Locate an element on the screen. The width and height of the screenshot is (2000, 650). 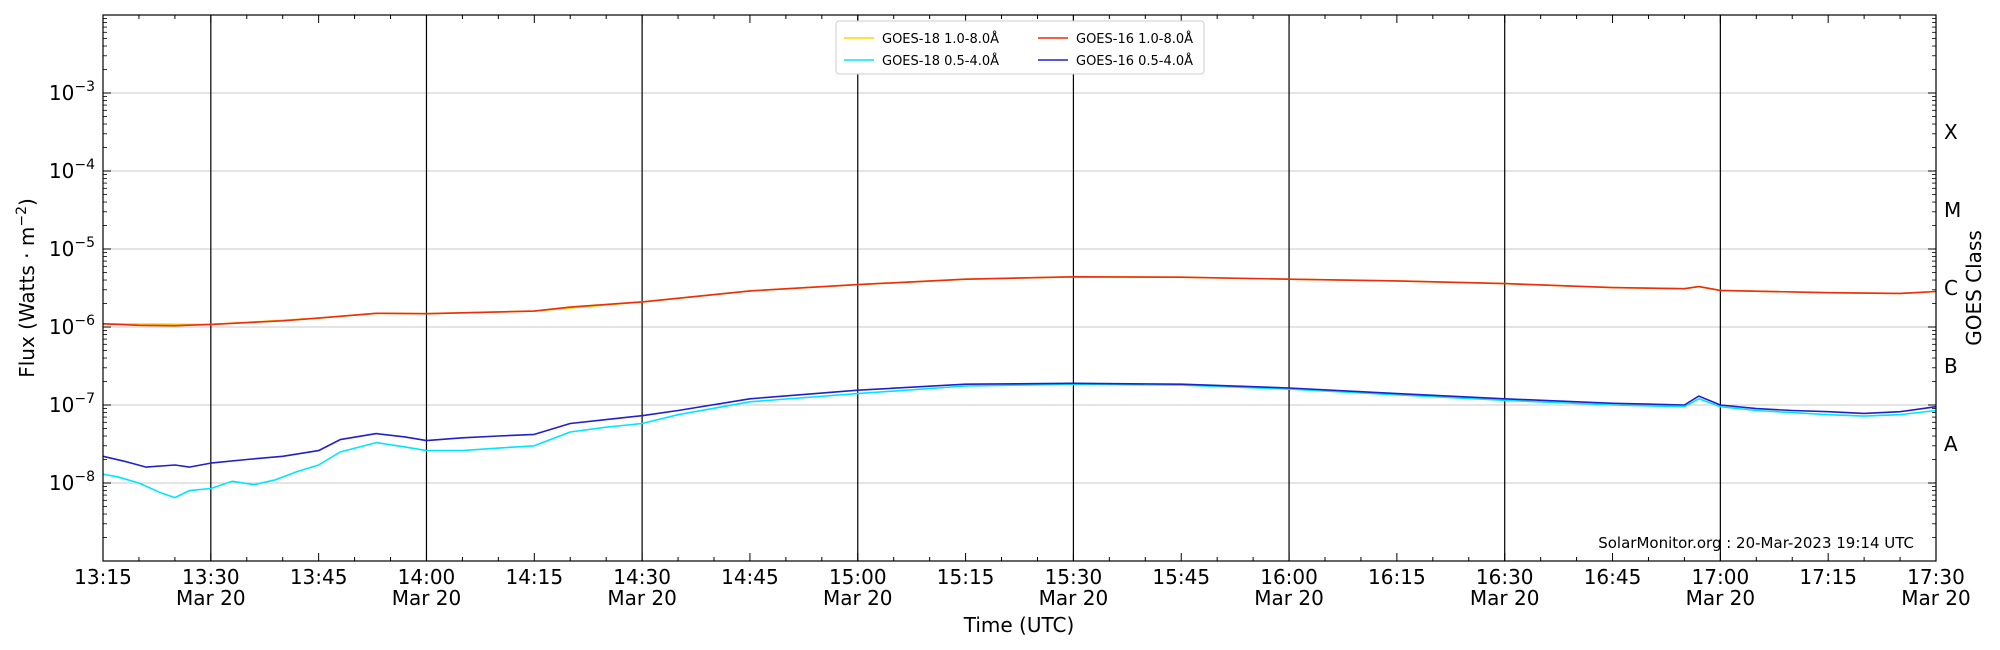
goes-class-label: M is located at coordinates (1952, 210).